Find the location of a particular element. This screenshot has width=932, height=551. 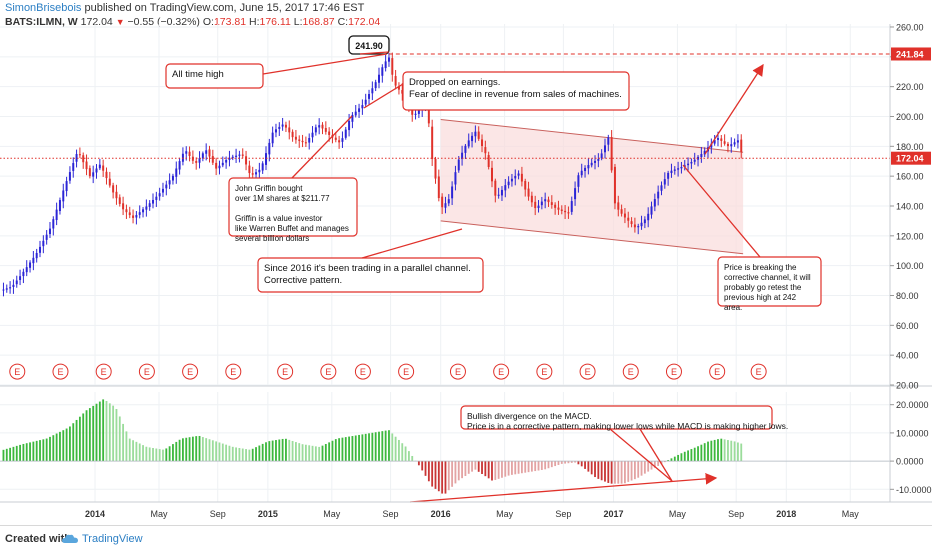

callout-text: area. is located at coordinates (733, 307).